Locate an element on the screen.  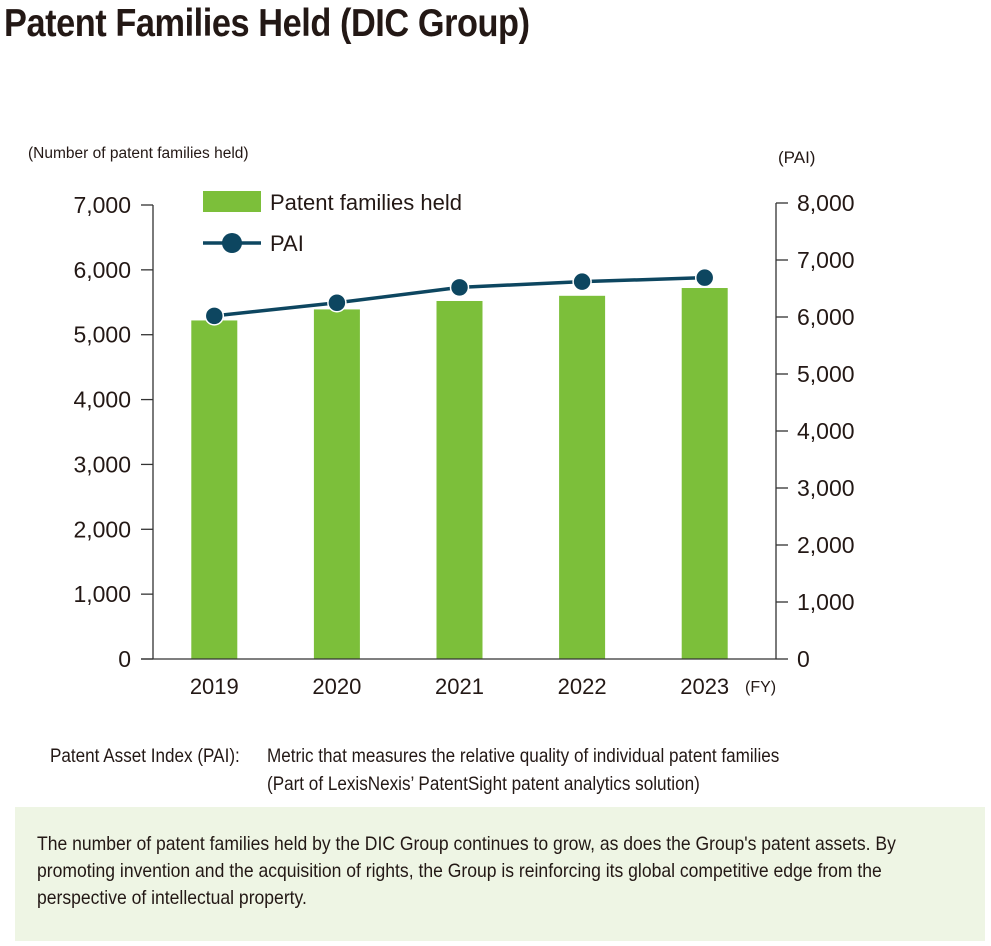
x-tick-label: 2022 is located at coordinates (582, 686).